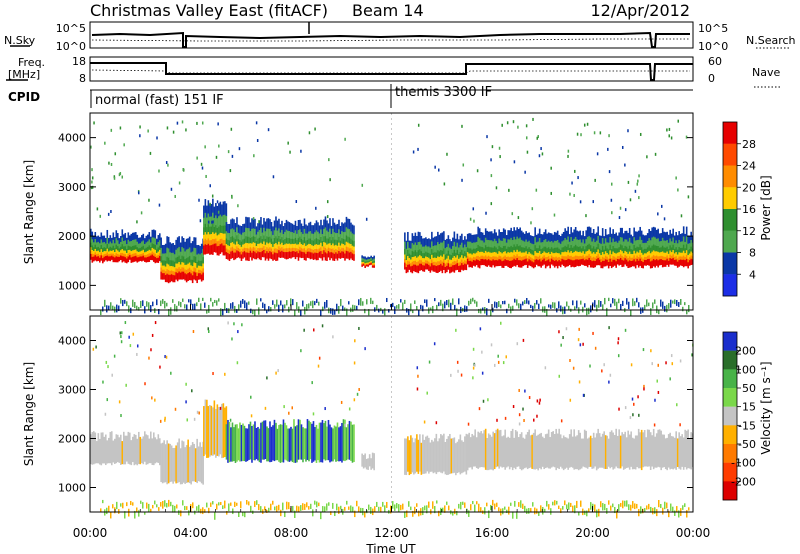  What do you see at coordinates (771, 40) in the screenshot?
I see `nsearch-label: N.Search` at bounding box center [771, 40].